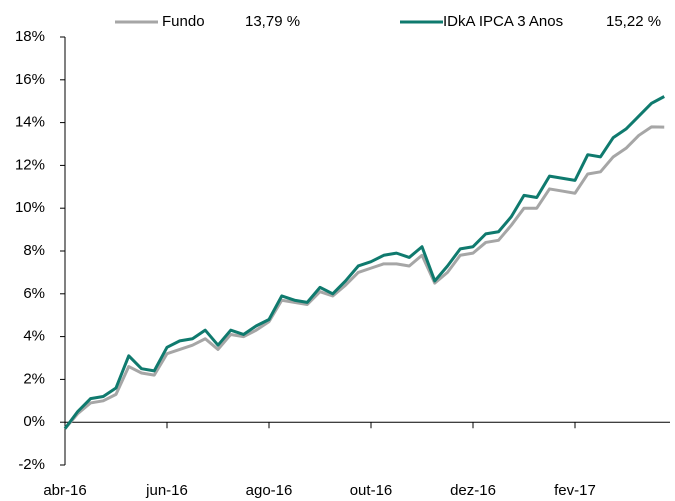  I want to click on x-tick-label: abr-16, so click(64, 490).